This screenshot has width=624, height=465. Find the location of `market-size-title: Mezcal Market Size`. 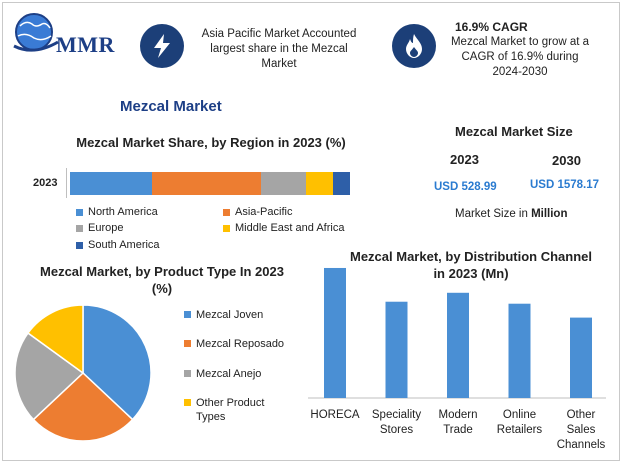

market-size-title: Mezcal Market Size is located at coordinates (514, 131).